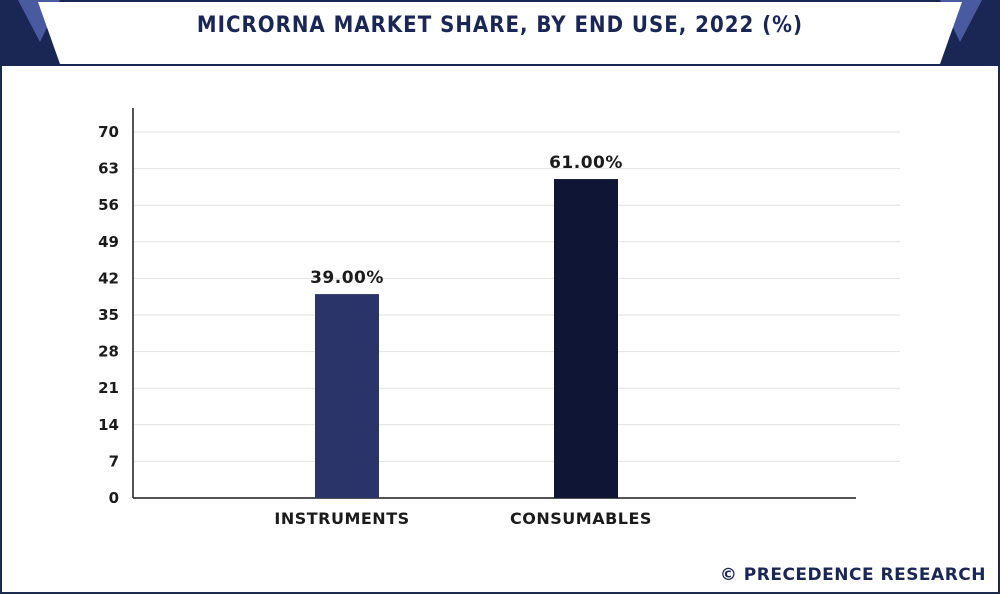 The image size is (1000, 594). I want to click on y-tick-label: 21, so click(108, 388).